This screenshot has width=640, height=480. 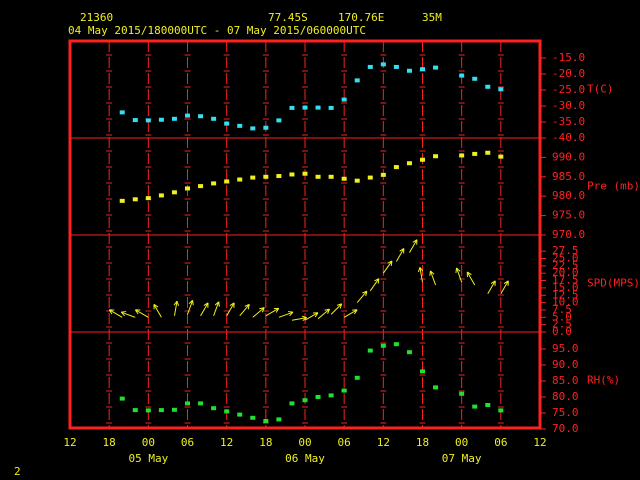 I want to click on y-tick-label: -40.0, so click(x=568, y=137).